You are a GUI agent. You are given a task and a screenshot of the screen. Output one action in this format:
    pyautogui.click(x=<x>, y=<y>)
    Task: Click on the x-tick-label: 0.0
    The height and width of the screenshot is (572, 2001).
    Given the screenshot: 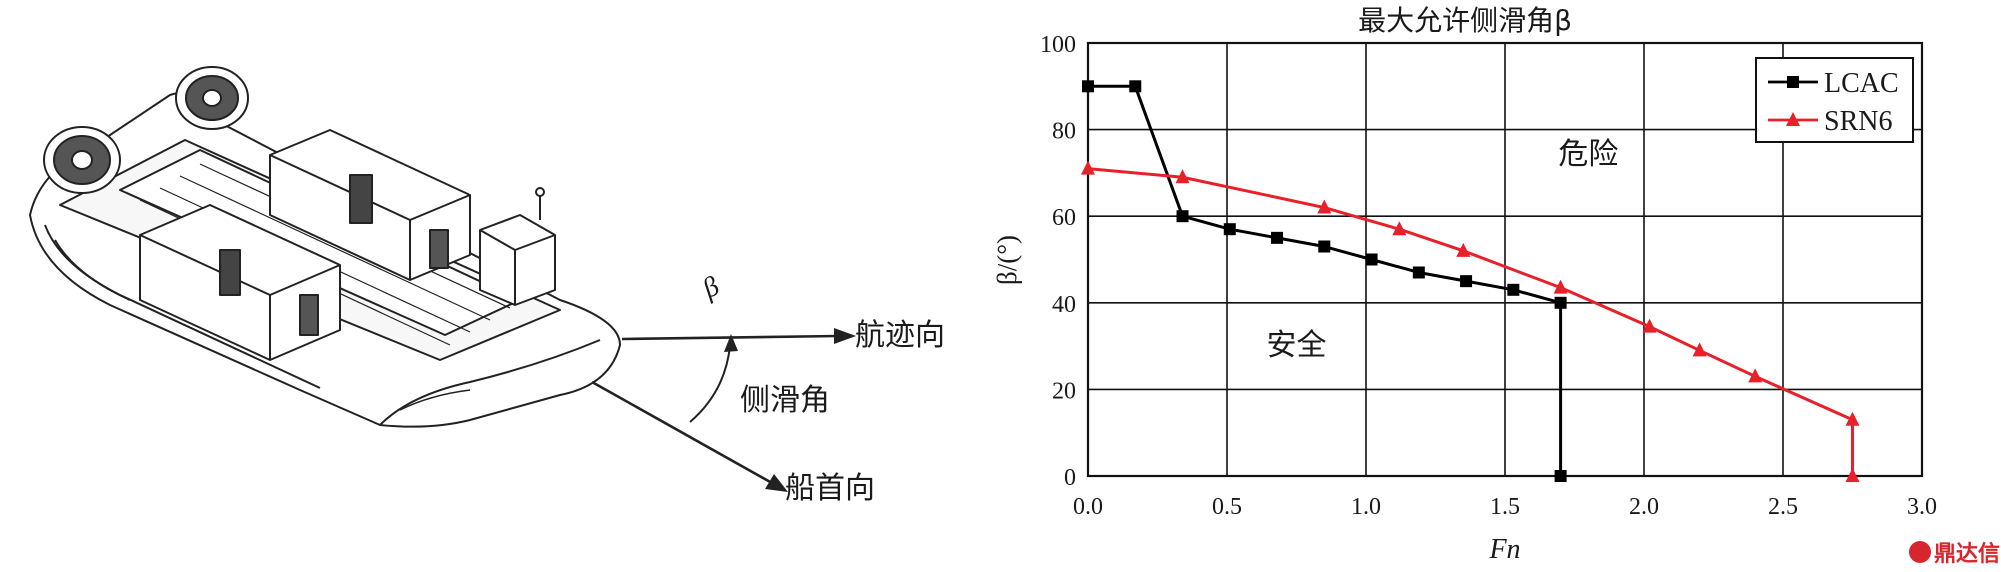 What is the action you would take?
    pyautogui.click(x=1088, y=507)
    